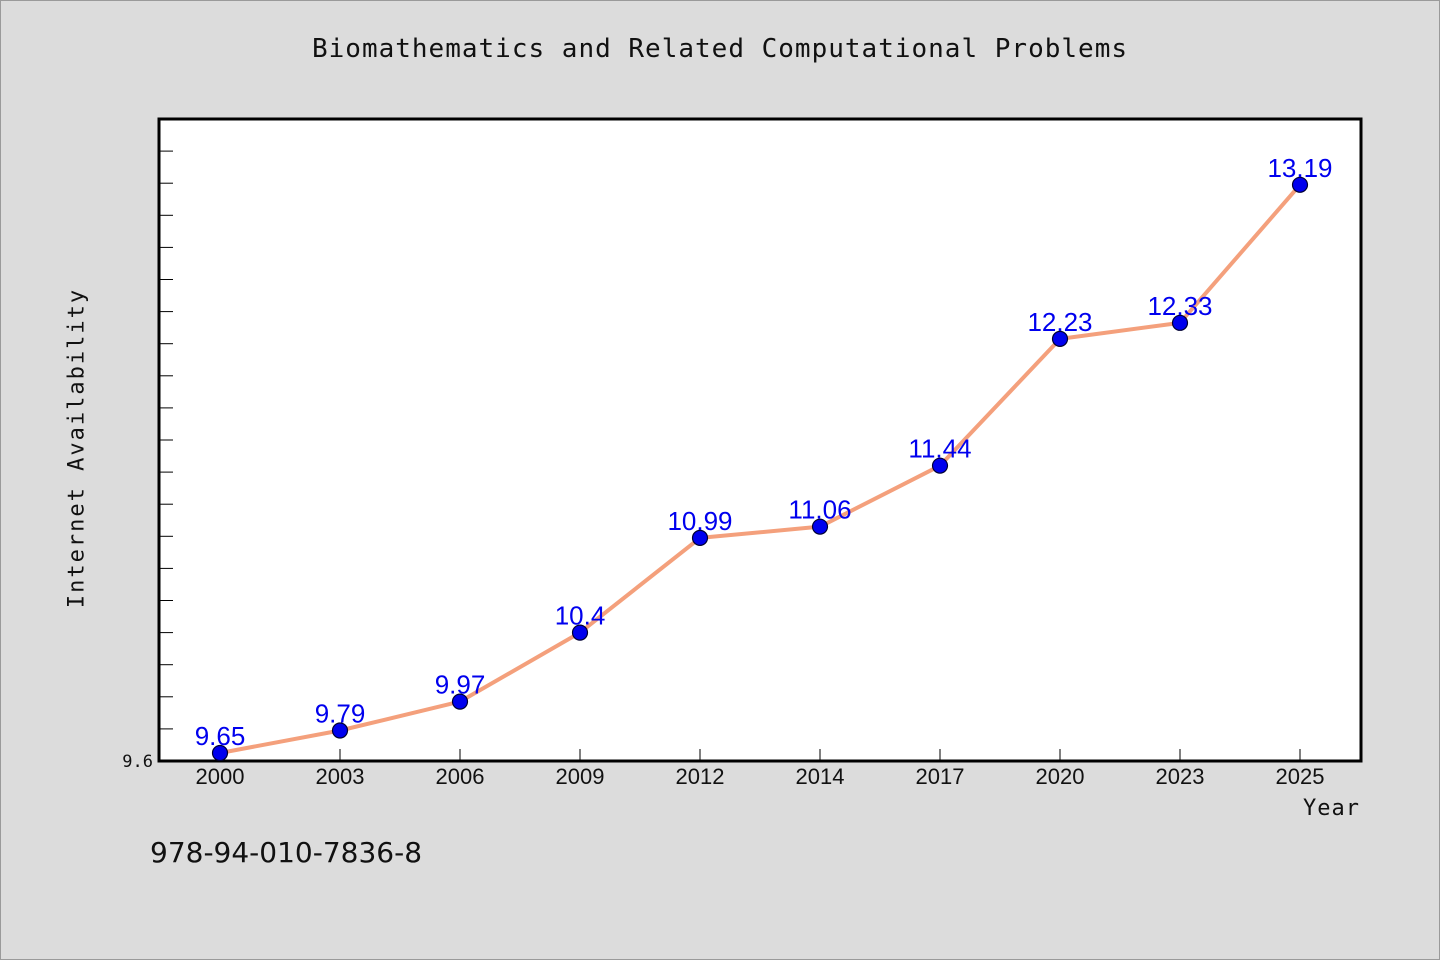 Image resolution: width=1440 pixels, height=960 pixels. I want to click on x-tick-label: 2003, so click(340, 776).